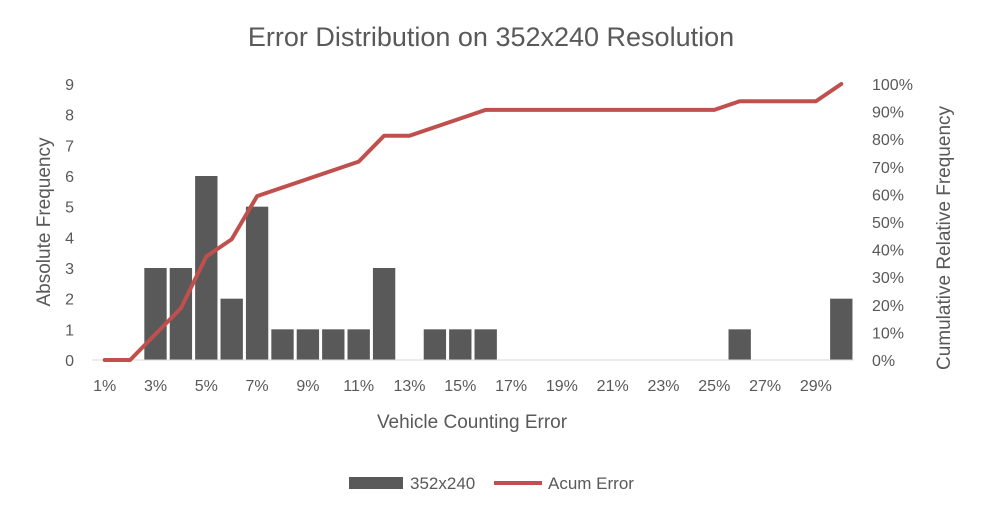  I want to click on x-axis-ticks: 1% 3% 5% 7% 9% 11% 13% 15% 17% 19% 21% 23% 25% 27% 29%, so click(462, 386).